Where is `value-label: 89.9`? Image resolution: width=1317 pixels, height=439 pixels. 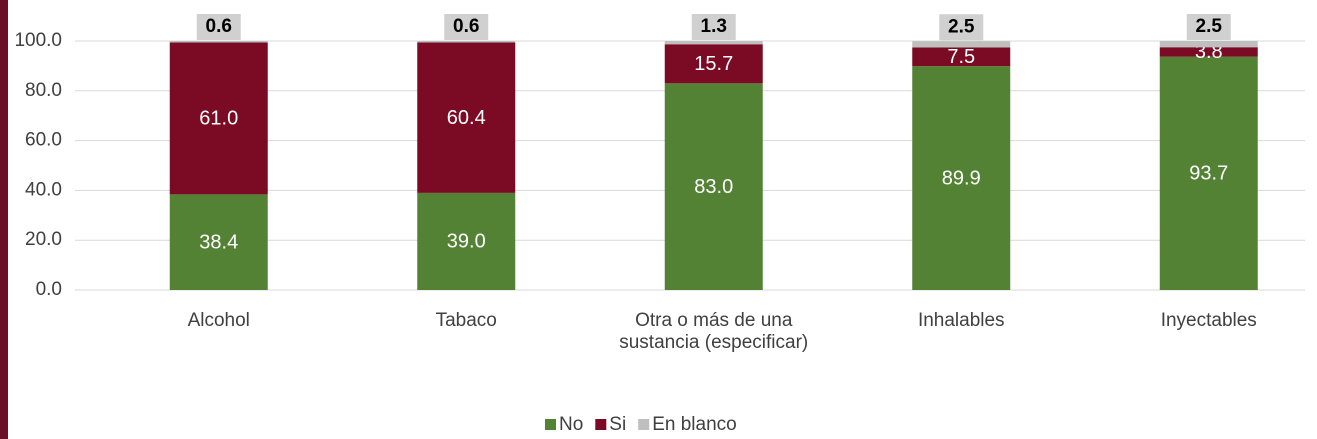 value-label: 89.9 is located at coordinates (961, 178).